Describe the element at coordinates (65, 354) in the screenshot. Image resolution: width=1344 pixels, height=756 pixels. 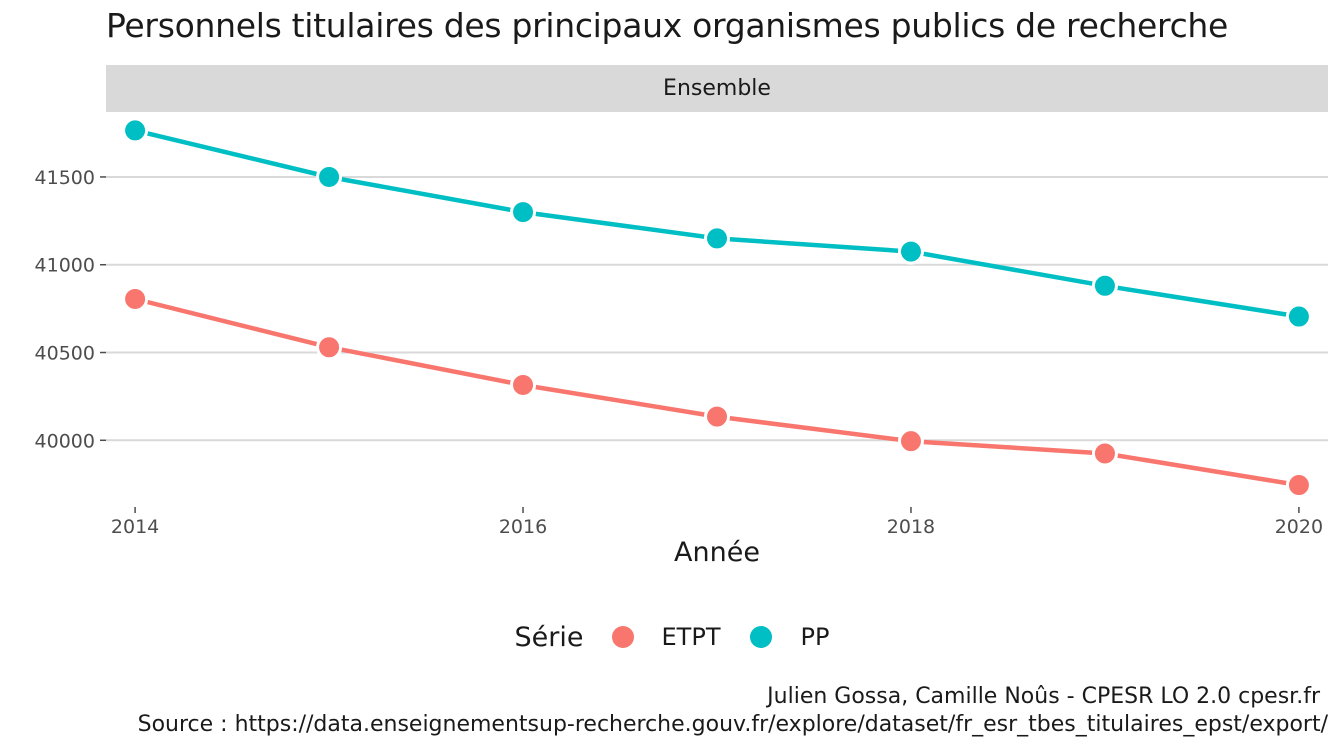
I see `y-tick-label: 40500` at that location.